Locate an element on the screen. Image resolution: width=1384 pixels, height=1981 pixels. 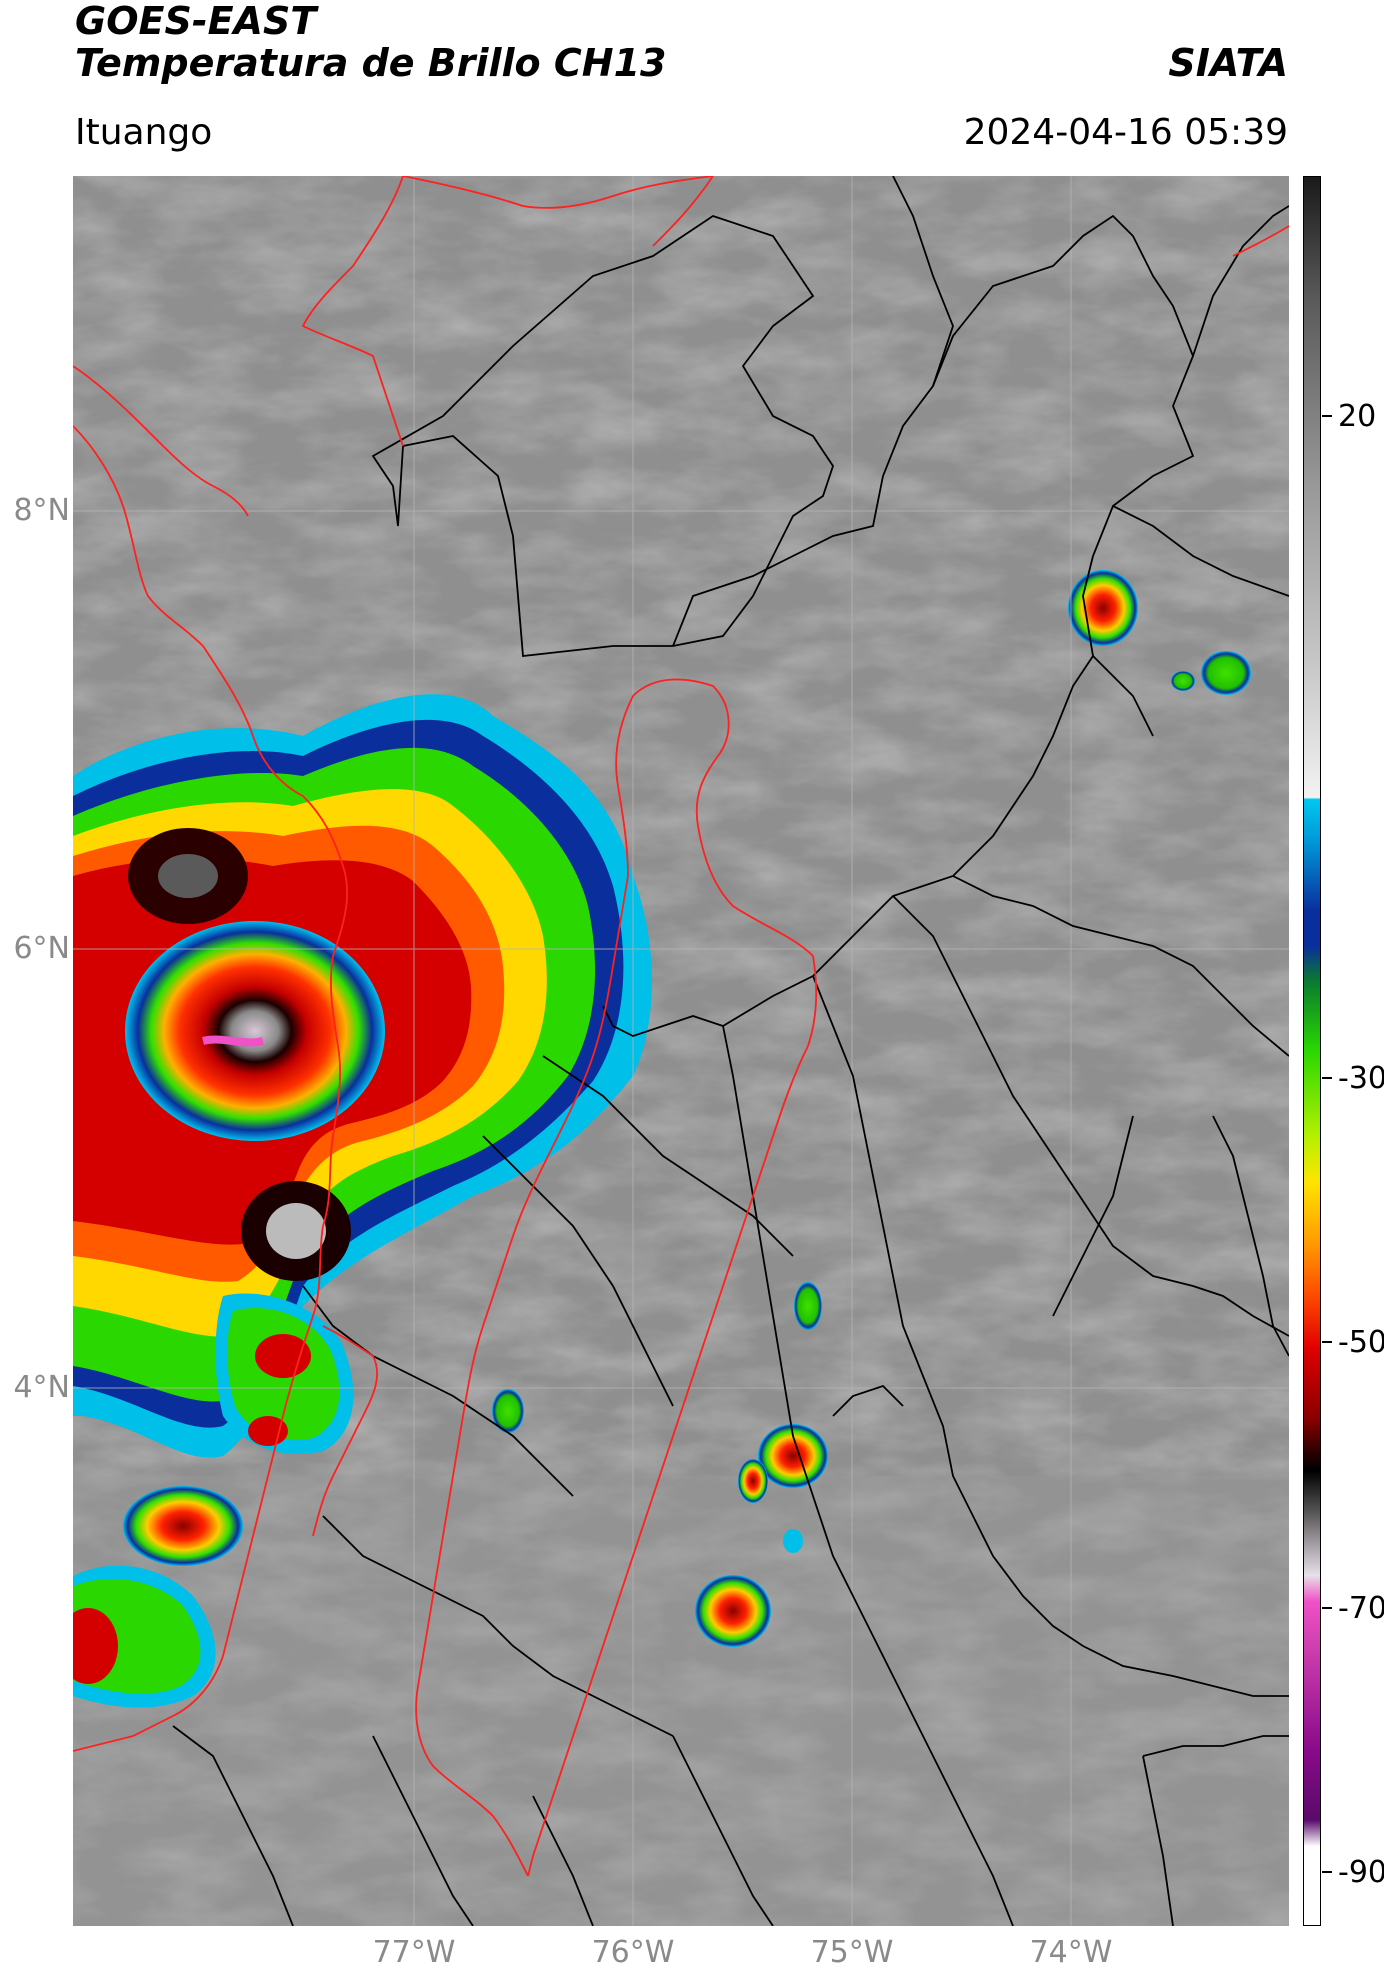
lat-label-8n: 8°N is located at coordinates (41, 510).